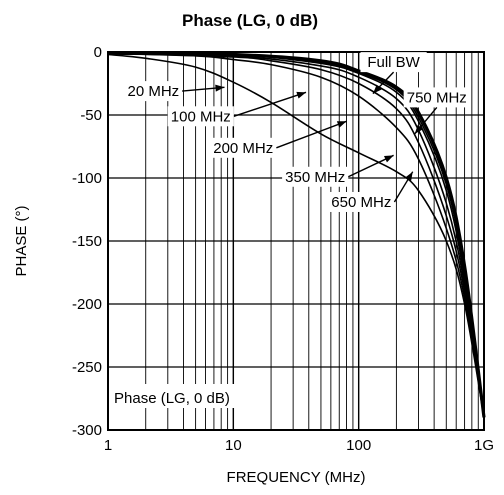  Describe the element at coordinates (358, 445) in the screenshot. I see `x-tick-label: 100` at that location.